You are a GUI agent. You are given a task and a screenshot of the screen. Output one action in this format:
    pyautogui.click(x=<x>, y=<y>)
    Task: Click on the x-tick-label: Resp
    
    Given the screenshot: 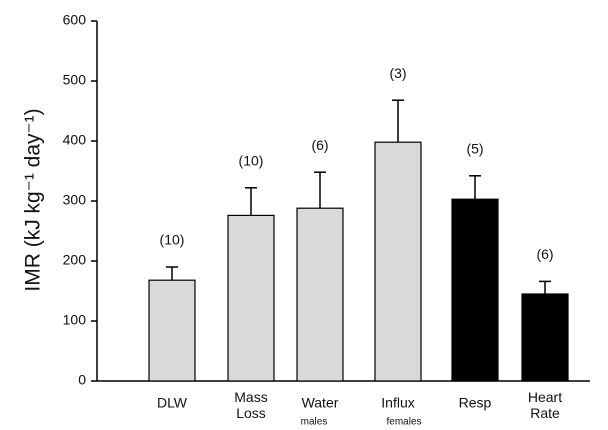 What is the action you would take?
    pyautogui.click(x=475, y=403)
    